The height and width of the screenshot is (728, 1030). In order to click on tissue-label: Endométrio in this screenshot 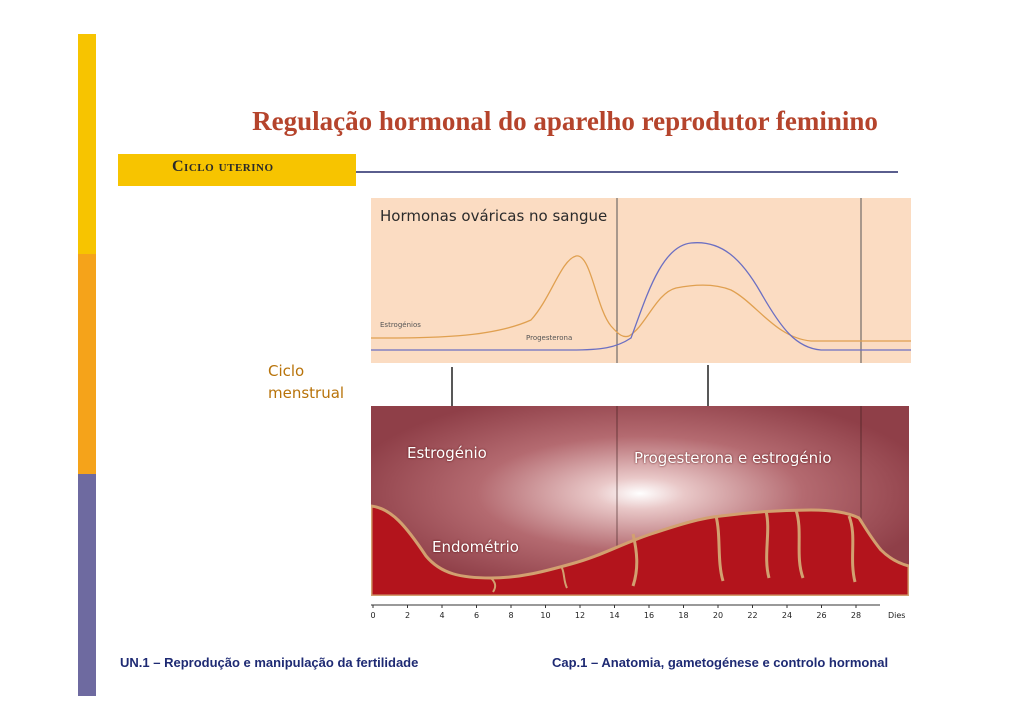, I will do `click(475, 547)`.